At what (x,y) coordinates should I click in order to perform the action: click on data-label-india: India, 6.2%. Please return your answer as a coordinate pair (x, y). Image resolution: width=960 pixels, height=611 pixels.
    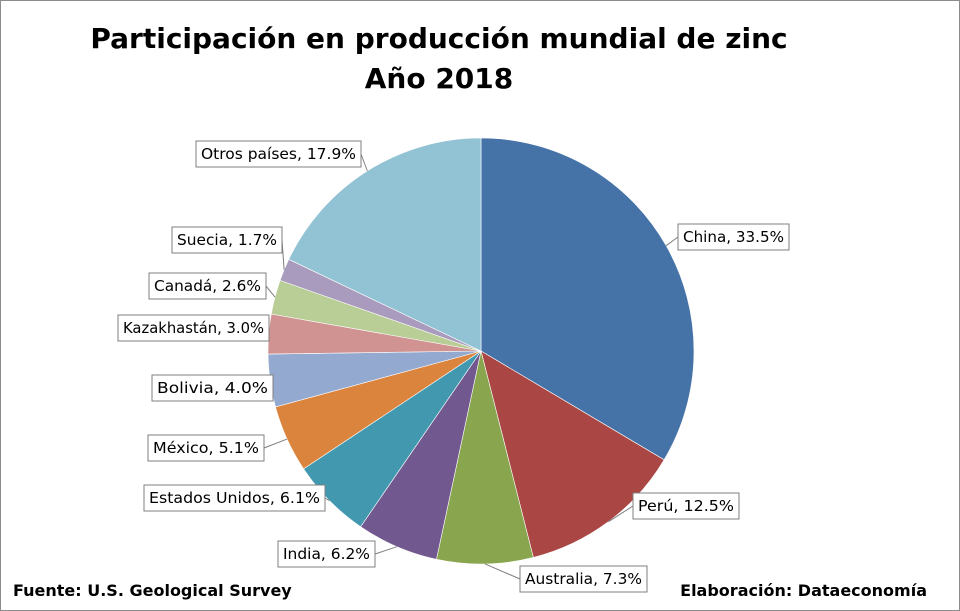
    Looking at the image, I should click on (326, 554).